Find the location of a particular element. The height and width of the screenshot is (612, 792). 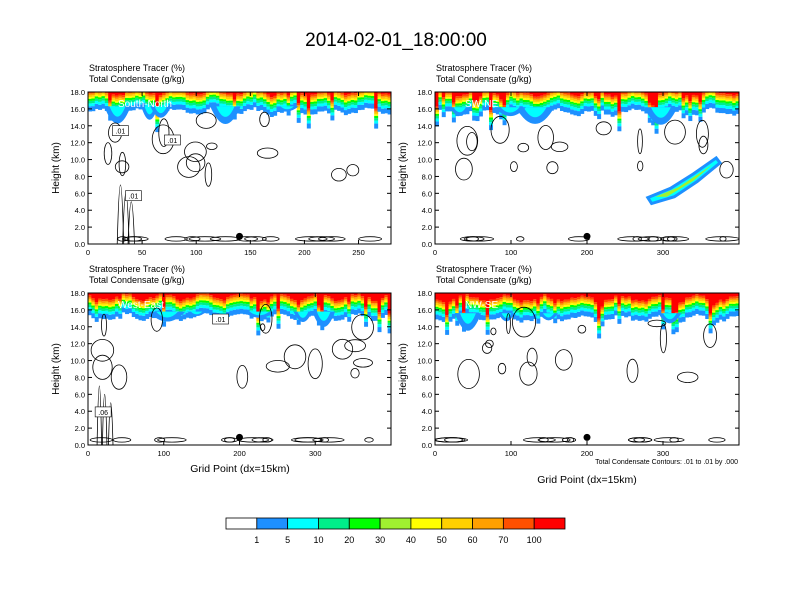

colorbar-label: 40 is located at coordinates (411, 540).